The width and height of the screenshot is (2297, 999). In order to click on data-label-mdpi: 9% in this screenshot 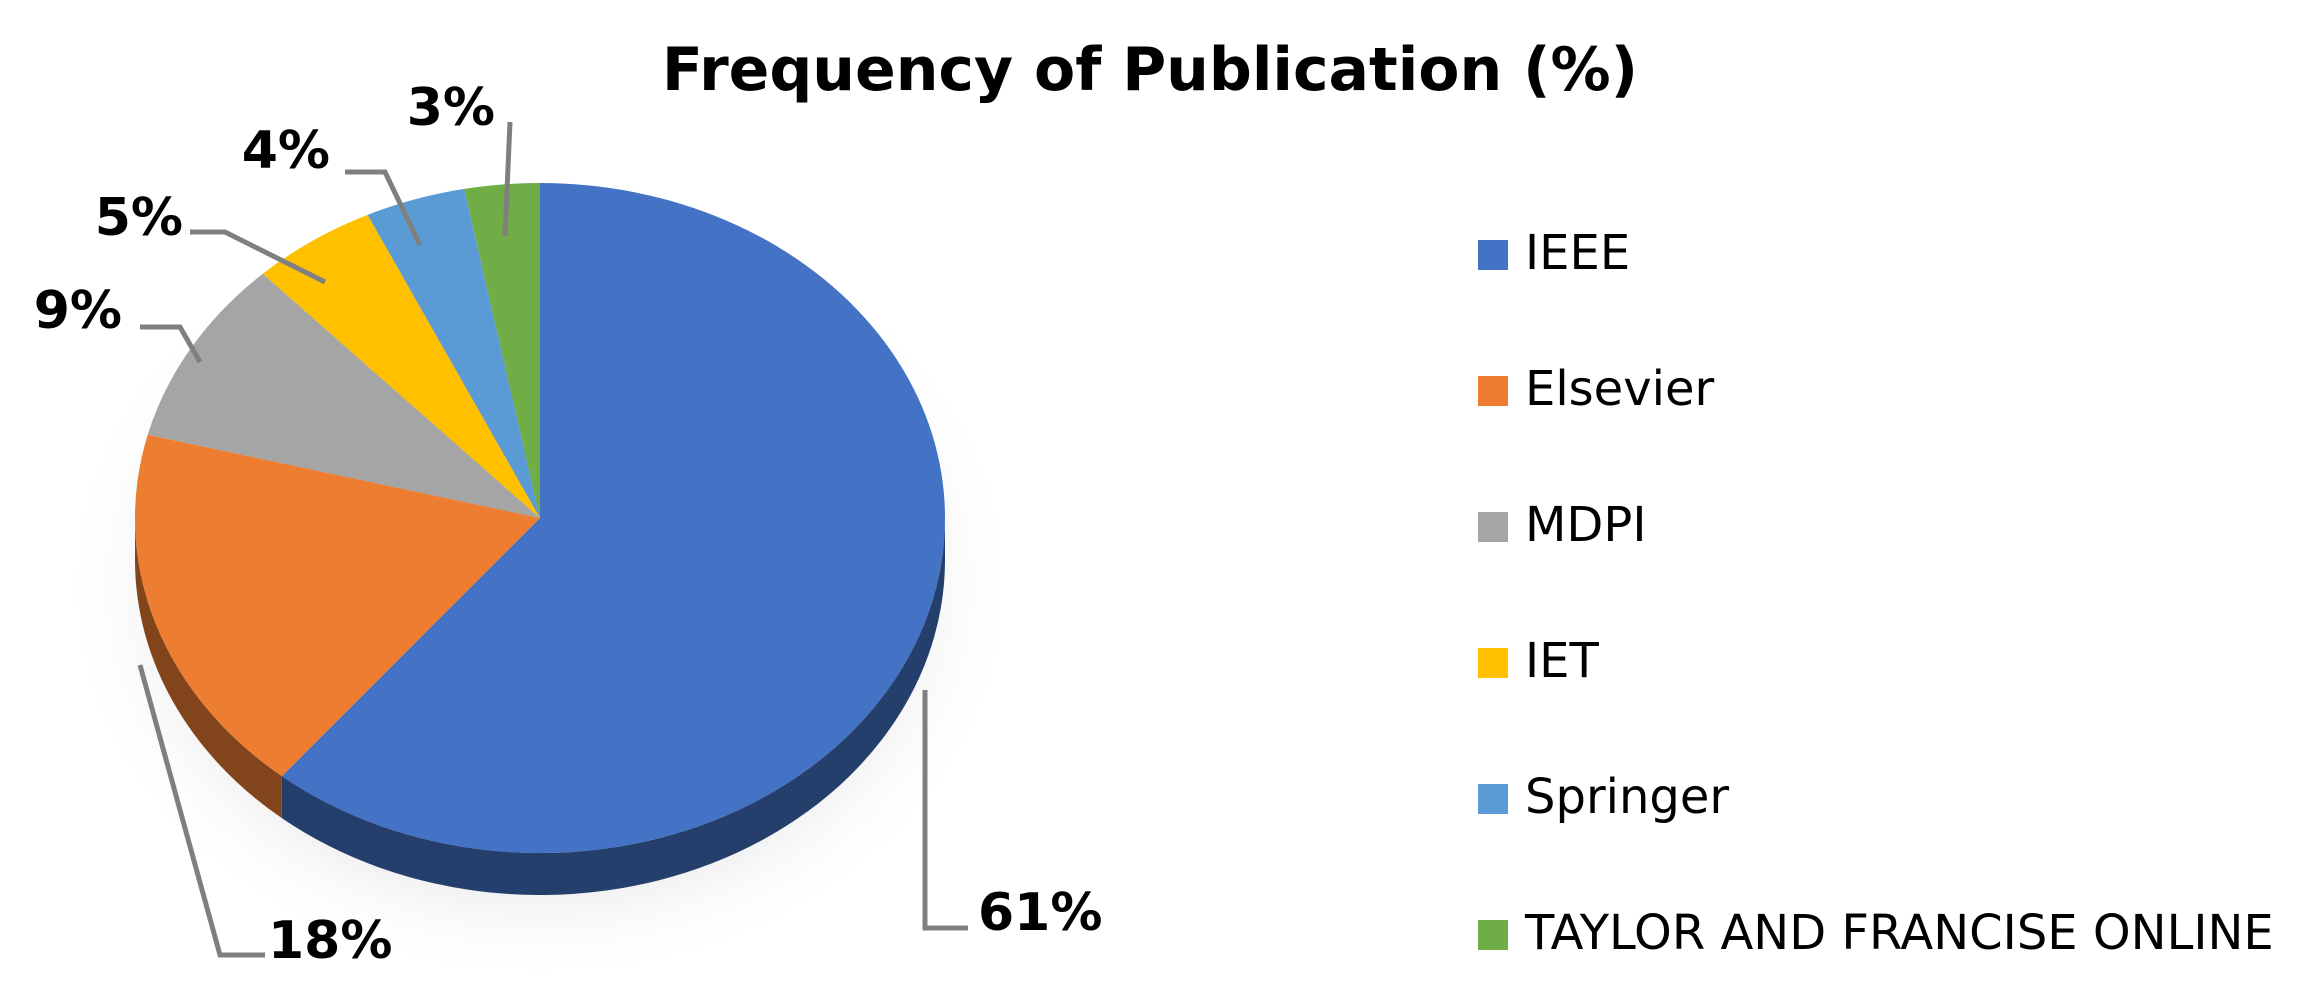, I will do `click(78, 311)`.